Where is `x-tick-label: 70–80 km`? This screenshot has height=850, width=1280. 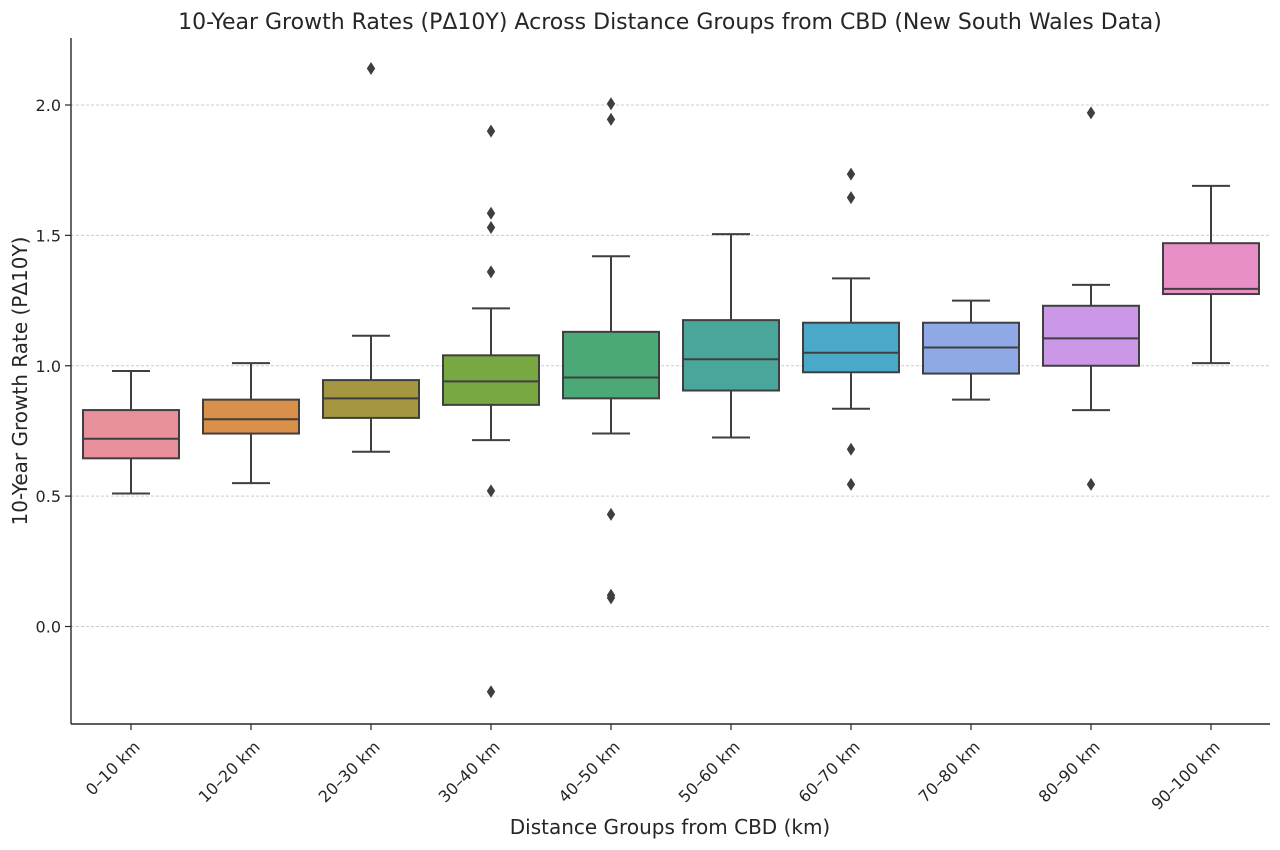 x-tick-label: 70–80 km is located at coordinates (949, 771).